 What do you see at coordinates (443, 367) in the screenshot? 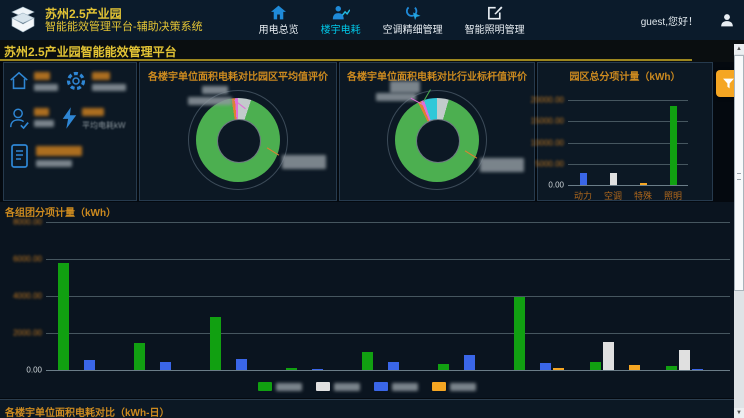
I see `bar-F组团-照明` at bounding box center [443, 367].